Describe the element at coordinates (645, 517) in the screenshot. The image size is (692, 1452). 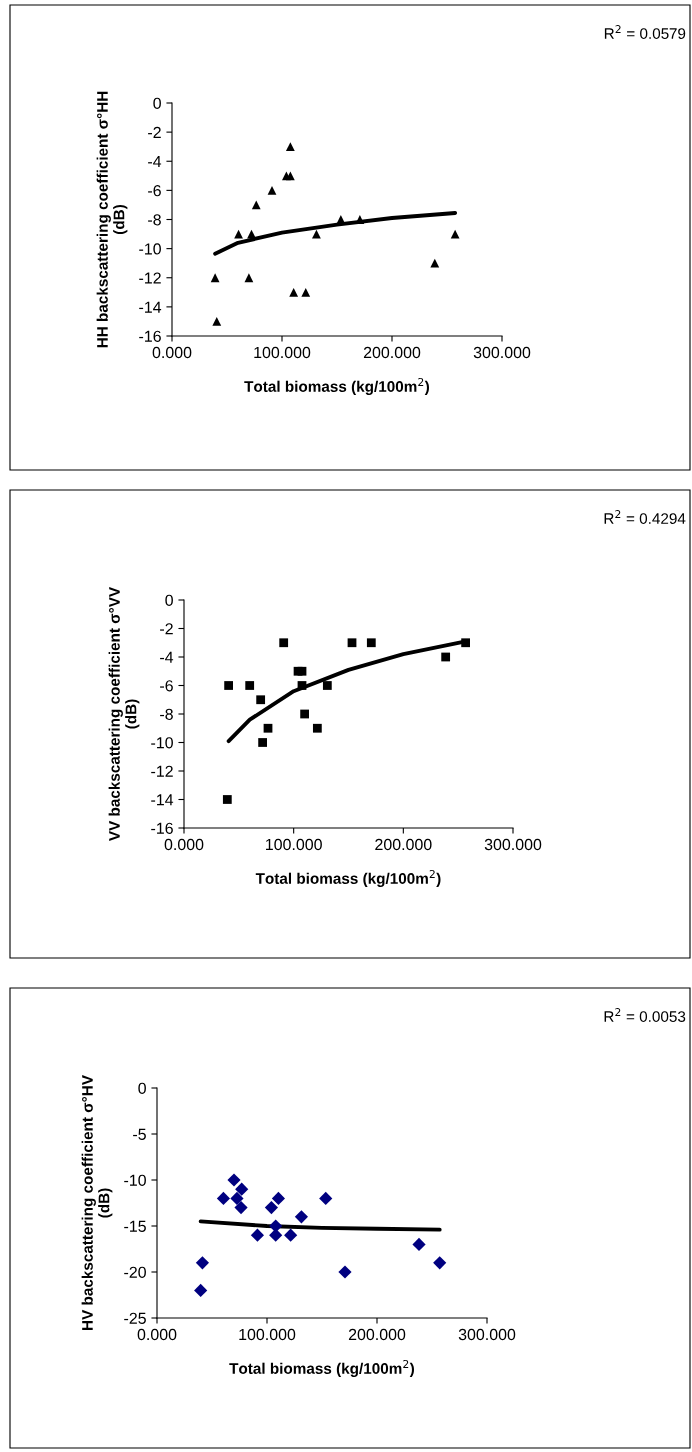
I see `text: R$^{2}$ = 0.4294` at that location.